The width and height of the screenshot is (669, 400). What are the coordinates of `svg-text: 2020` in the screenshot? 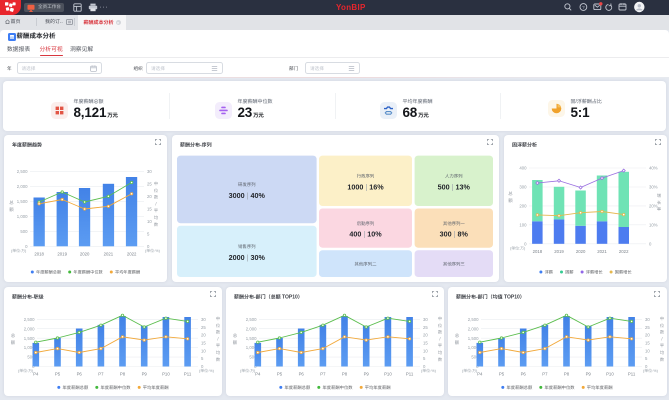 It's located at (580, 251).